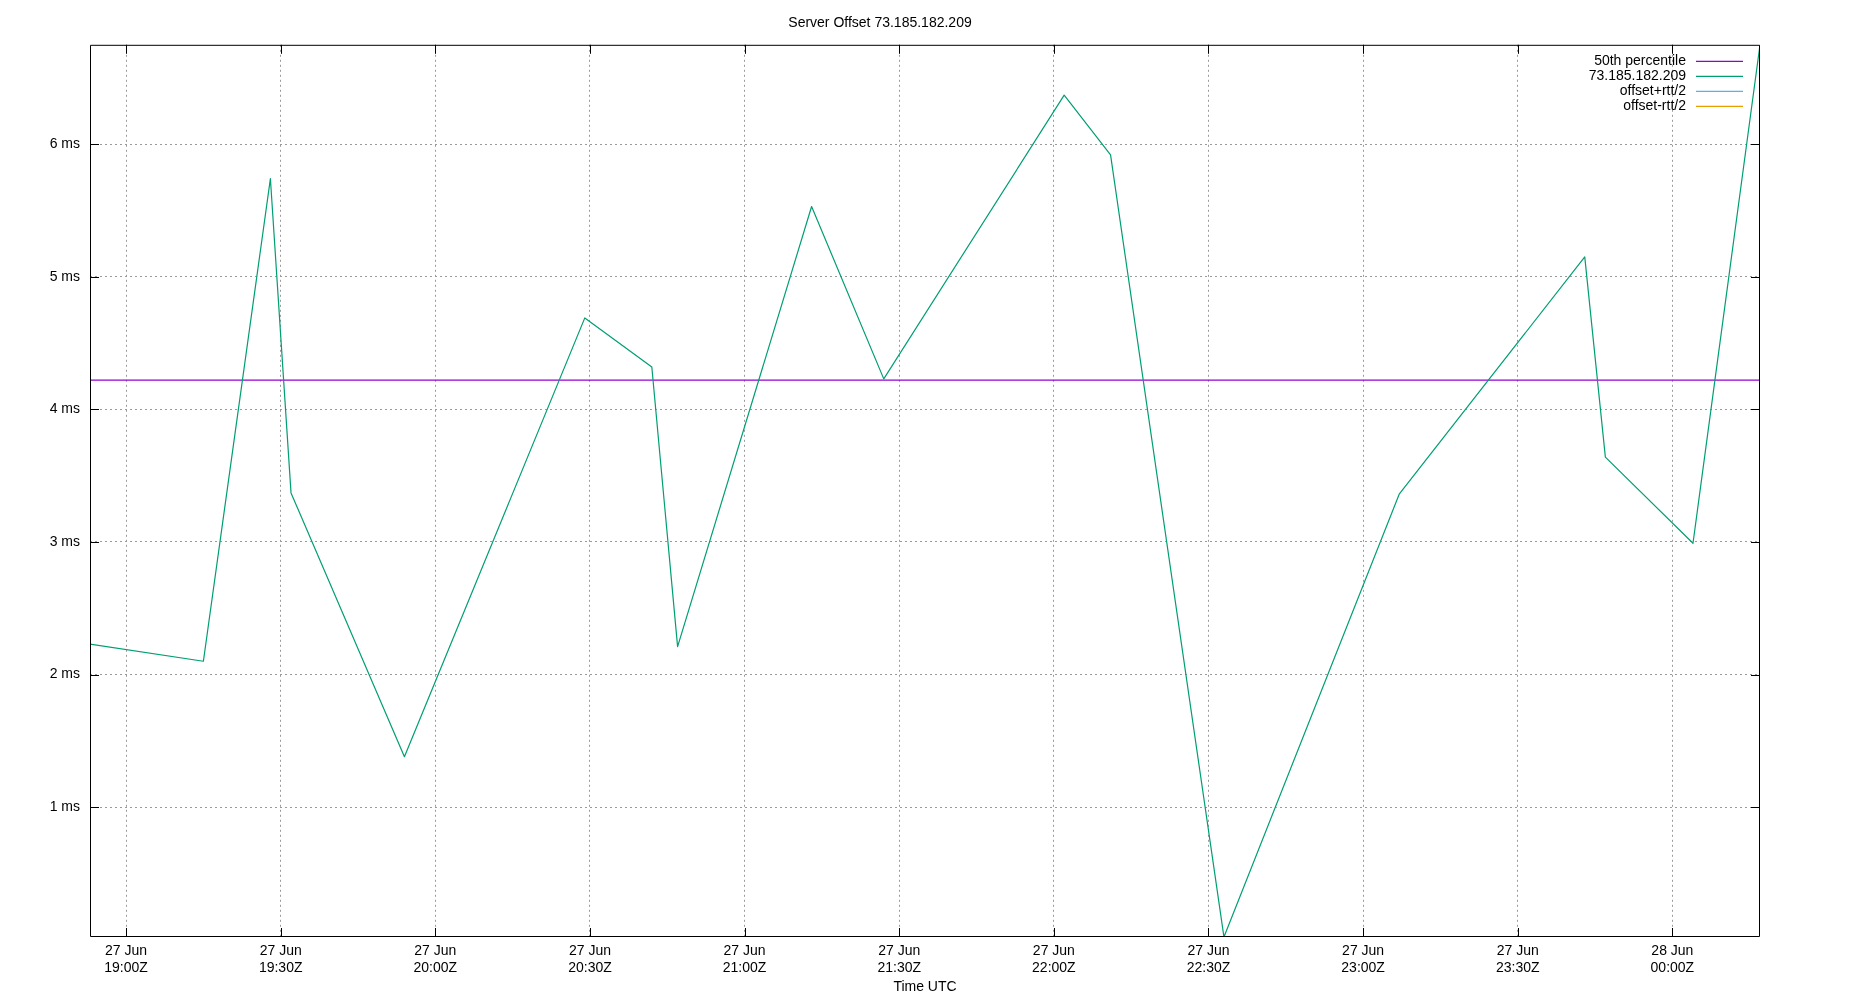 The image size is (1850, 1000). What do you see at coordinates (744, 959) in the screenshot?
I see `x-tick-label: 27 Jun 21:00Z` at bounding box center [744, 959].